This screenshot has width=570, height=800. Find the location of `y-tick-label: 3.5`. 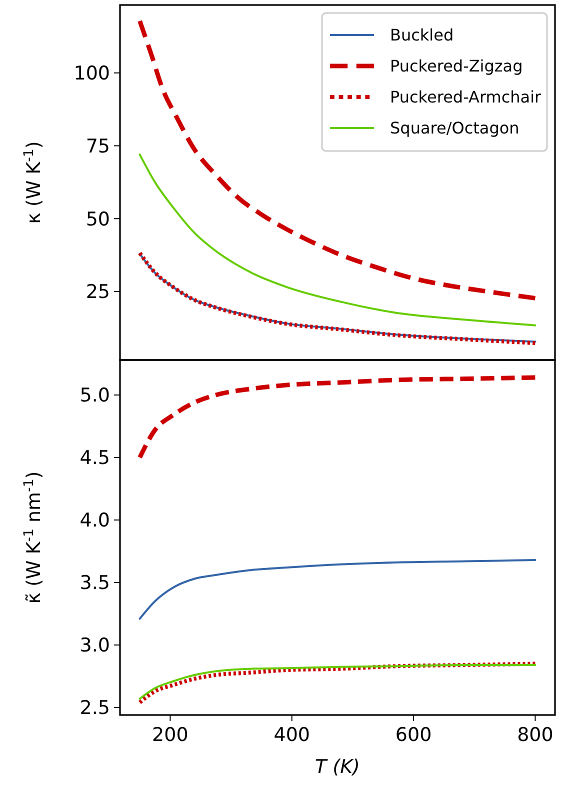

y-tick-label: 3.5 is located at coordinates (95, 583).